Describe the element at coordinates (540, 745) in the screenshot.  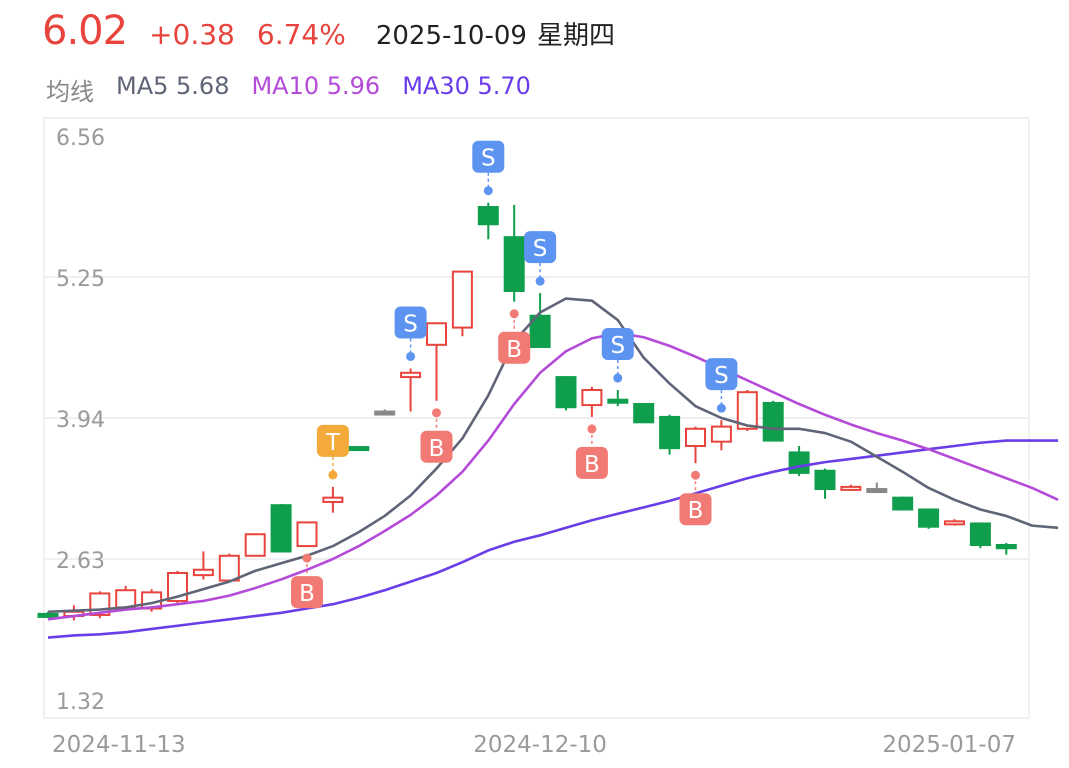
I see `x-tick-label: 2024-12-10` at that location.